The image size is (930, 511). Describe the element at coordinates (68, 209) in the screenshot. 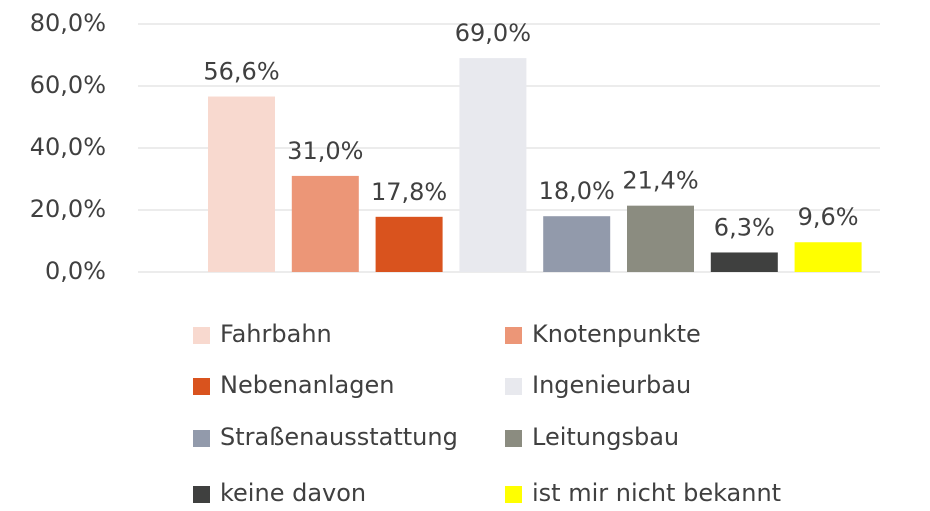

I see `y-tick-label: 20,0%` at that location.